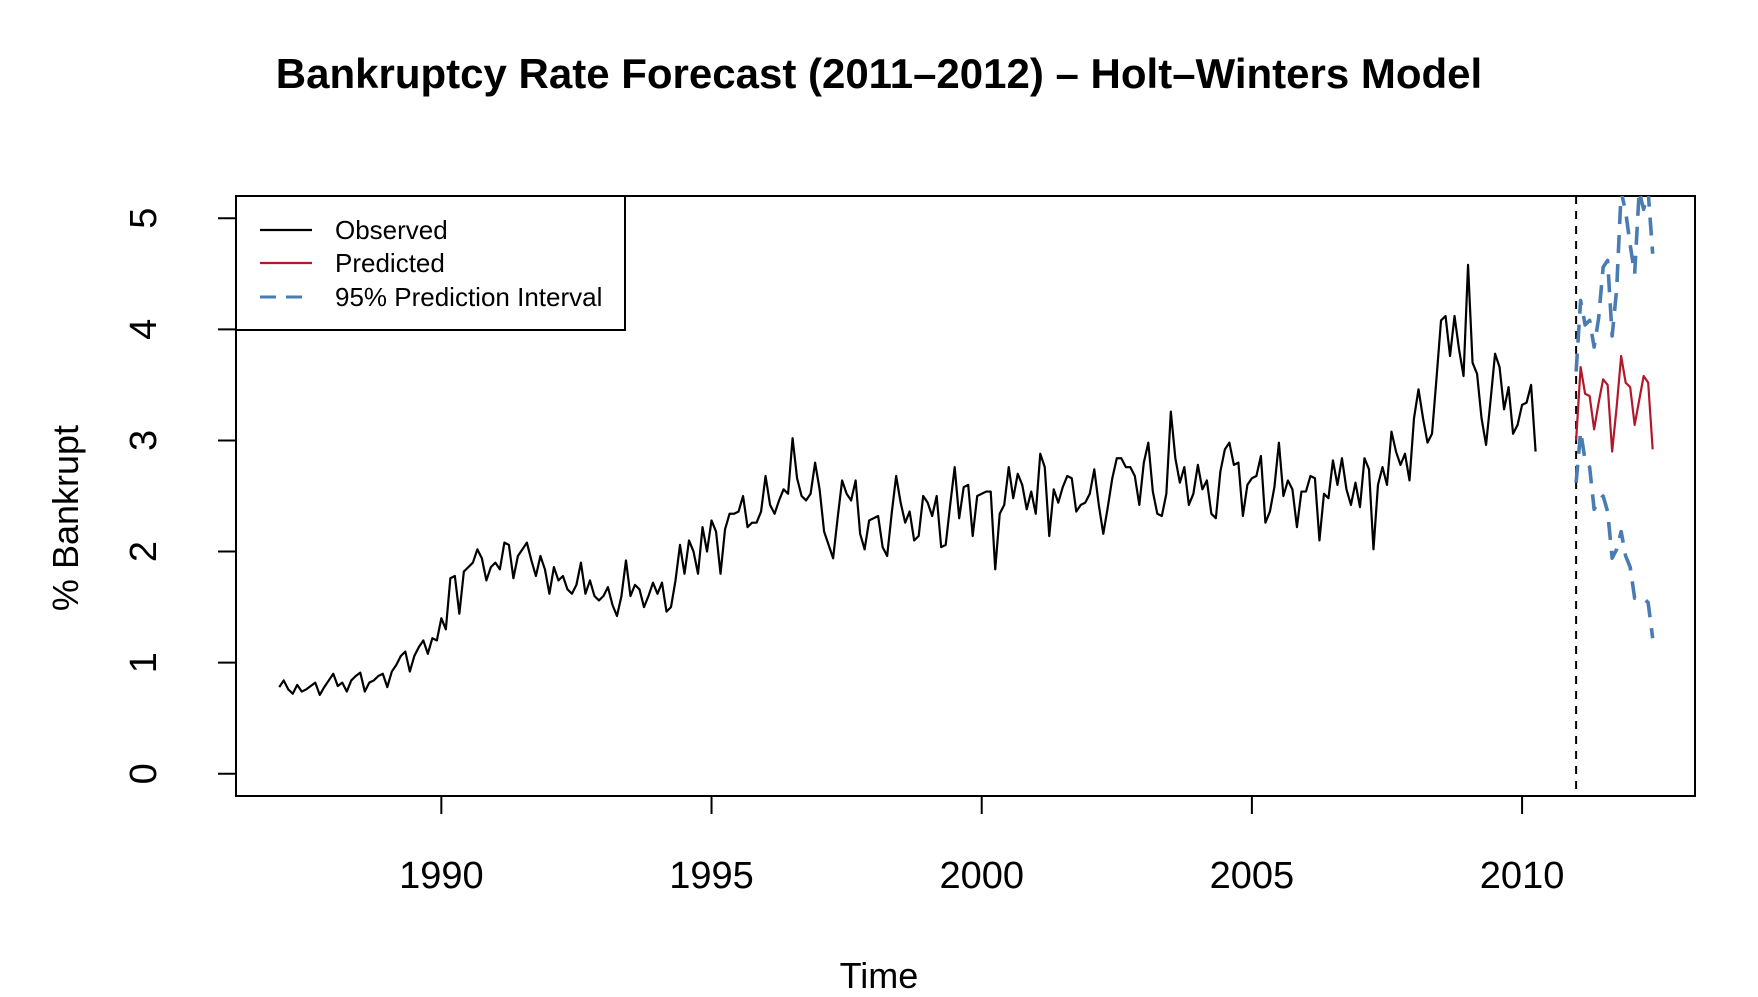 The height and width of the screenshot is (997, 1758). I want to click on x-tick-label-2005: 2005, so click(1252, 876).